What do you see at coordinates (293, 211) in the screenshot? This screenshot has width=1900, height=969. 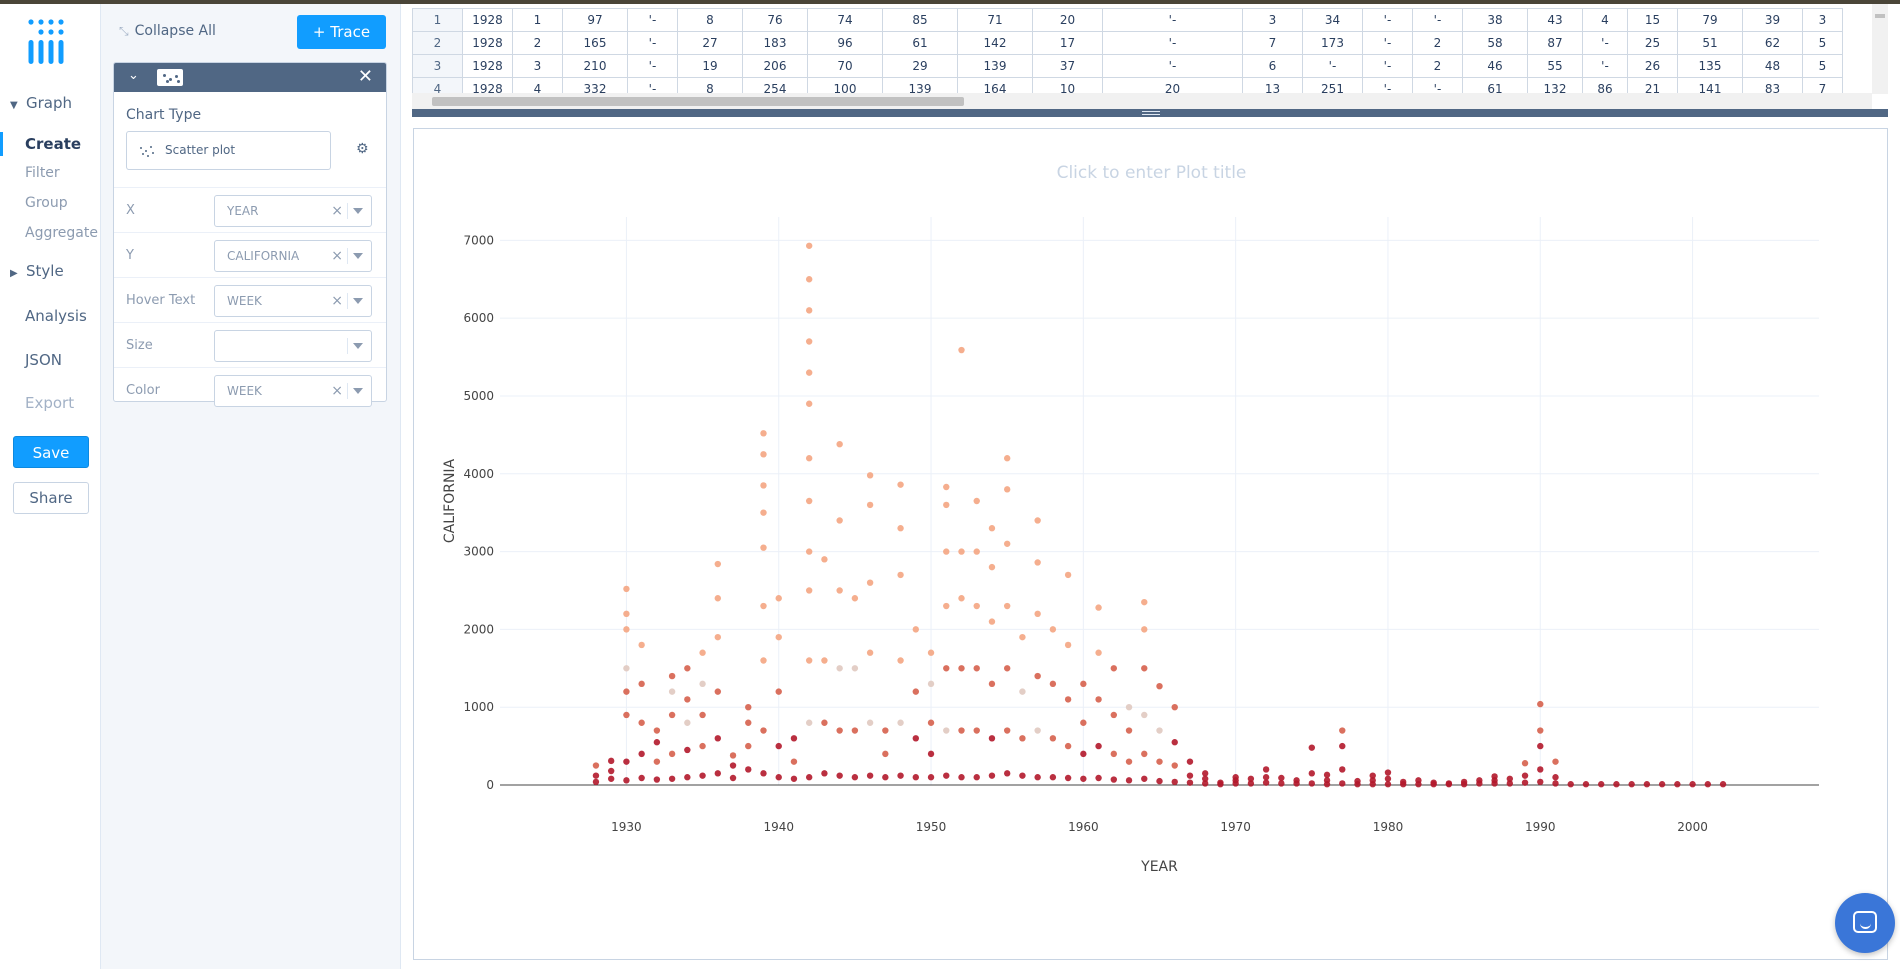 I see `x-select: YEAR ×` at bounding box center [293, 211].